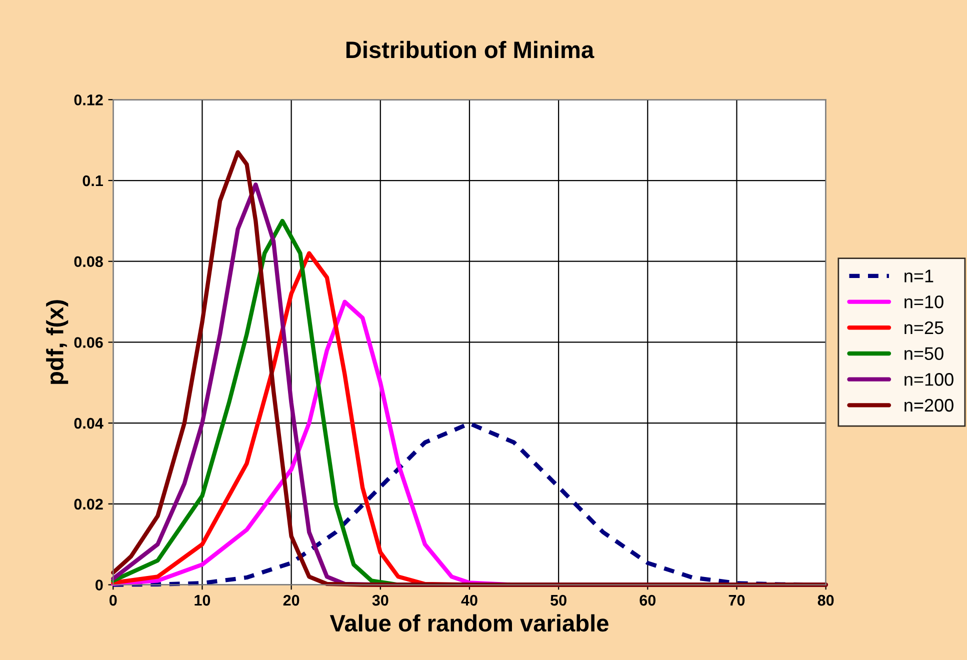  Describe the element at coordinates (469, 623) in the screenshot. I see `x-axis-title: Value of random variable` at that location.